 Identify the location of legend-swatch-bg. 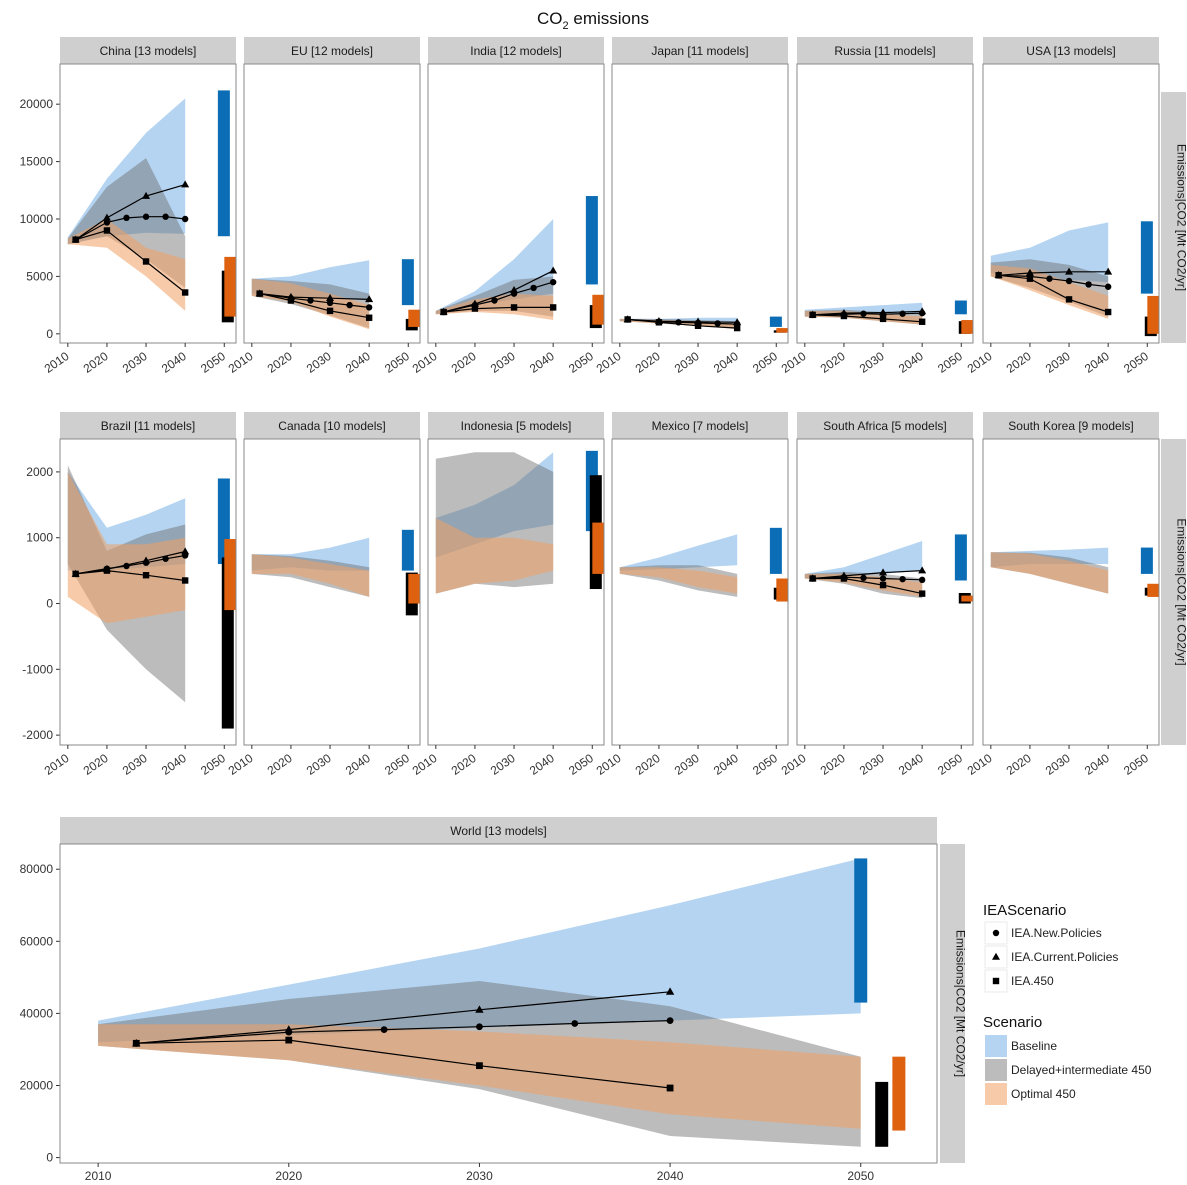
(996, 1046).